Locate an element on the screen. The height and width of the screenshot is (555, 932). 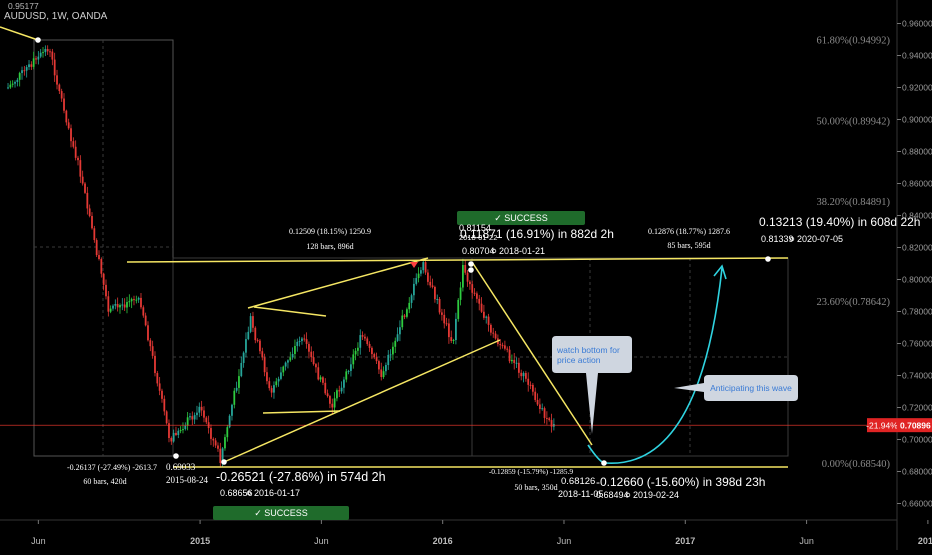
target-date: 2020-07-05 is located at coordinates (820, 239).